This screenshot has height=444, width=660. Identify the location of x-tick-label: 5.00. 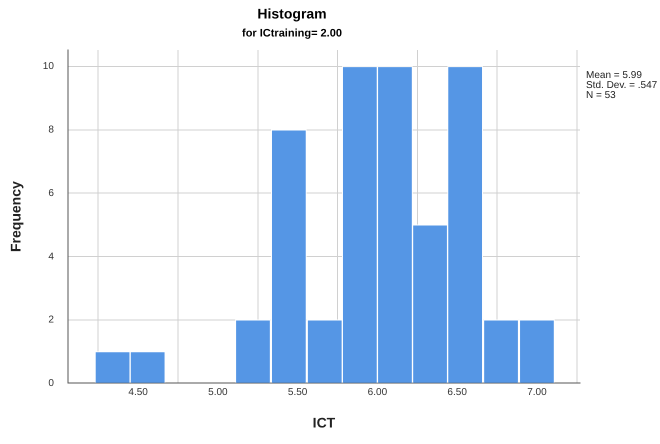
(218, 392).